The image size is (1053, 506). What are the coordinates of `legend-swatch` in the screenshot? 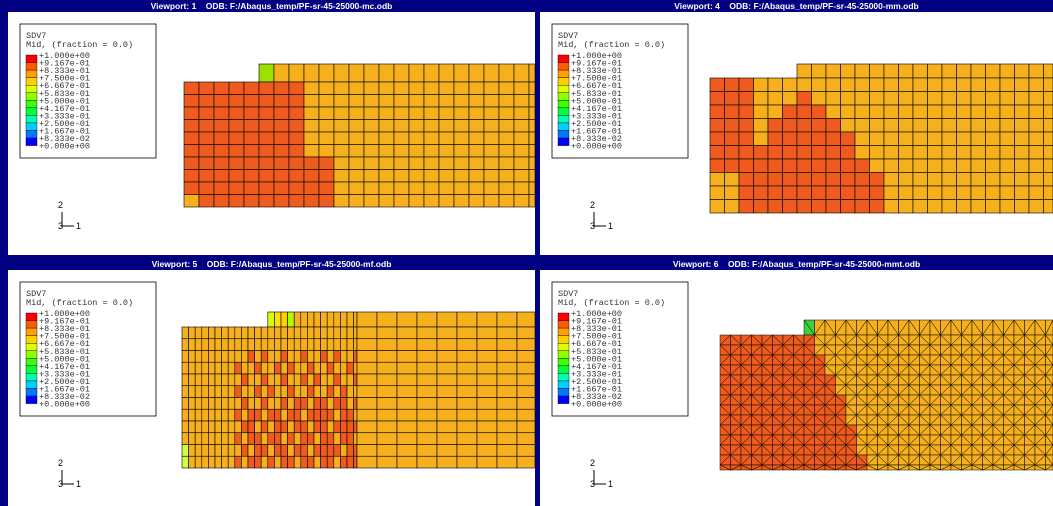 It's located at (563, 119).